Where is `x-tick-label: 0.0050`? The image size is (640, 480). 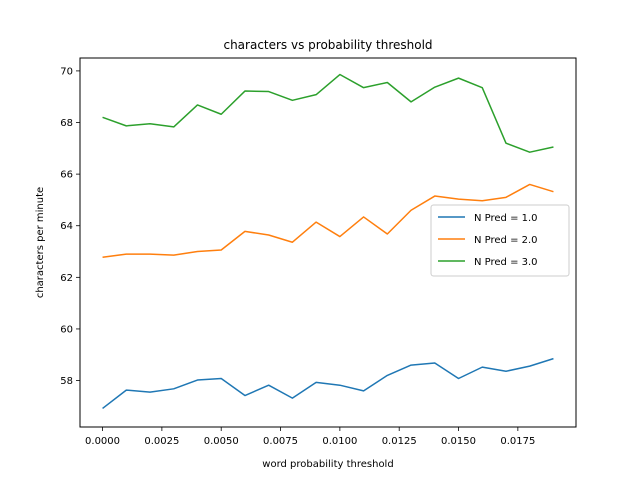
x-tick-label: 0.0050 is located at coordinates (221, 441).